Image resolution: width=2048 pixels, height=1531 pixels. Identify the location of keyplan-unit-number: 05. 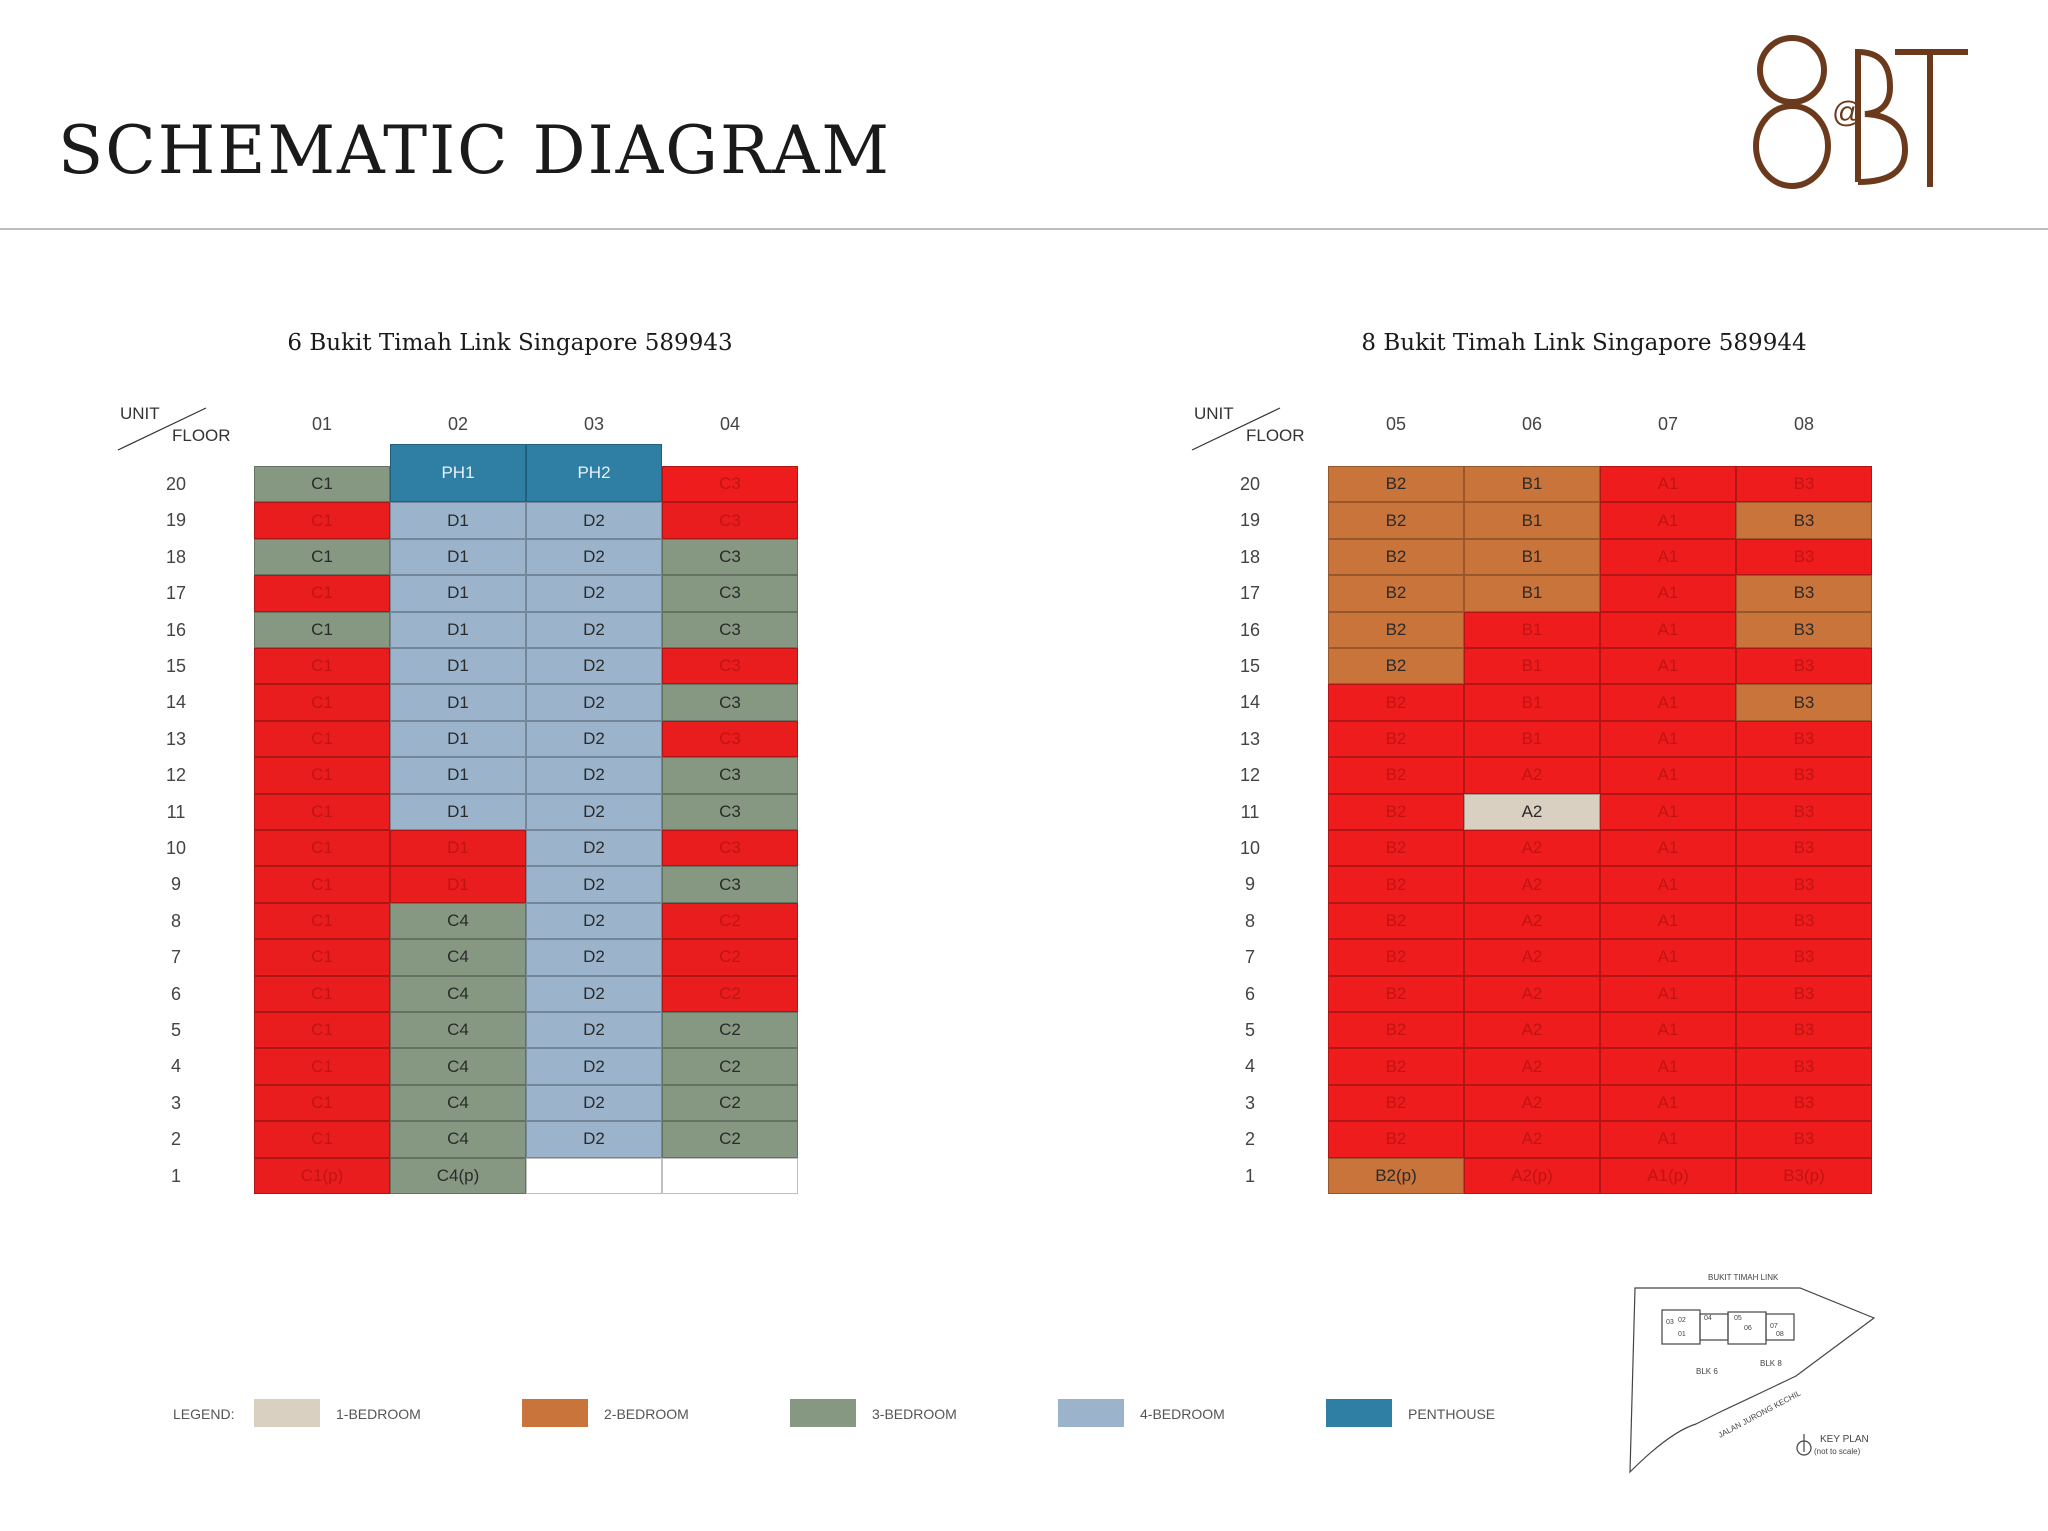
(1738, 1318).